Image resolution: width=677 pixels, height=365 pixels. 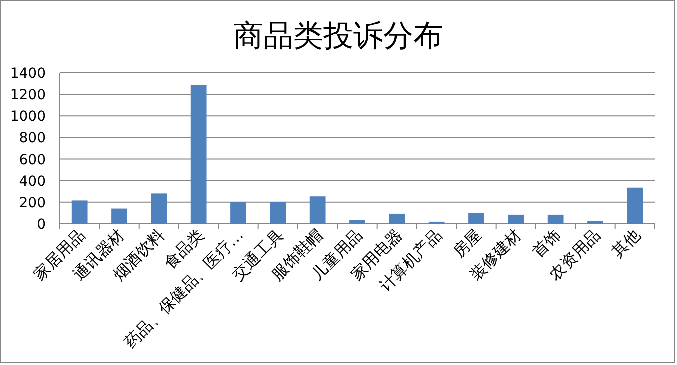 What do you see at coordinates (28, 117) in the screenshot?
I see `y-tick-label: 1000` at bounding box center [28, 117].